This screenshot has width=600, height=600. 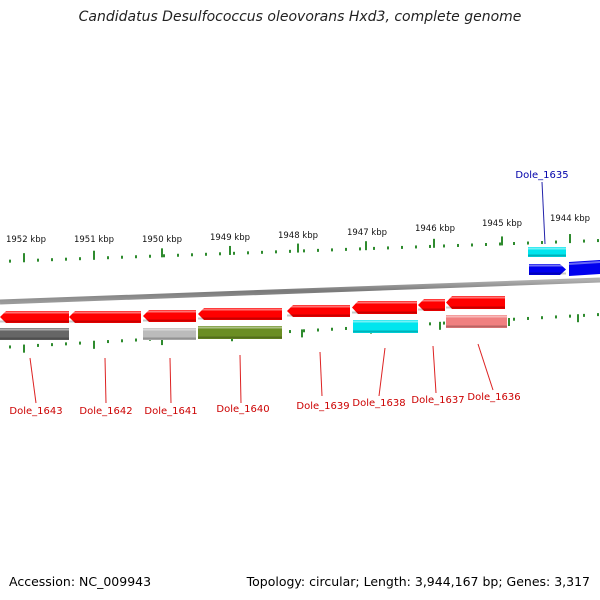 What do you see at coordinates (435, 229) in the screenshot?
I see `kbp-label: 1946 kbp` at bounding box center [435, 229].